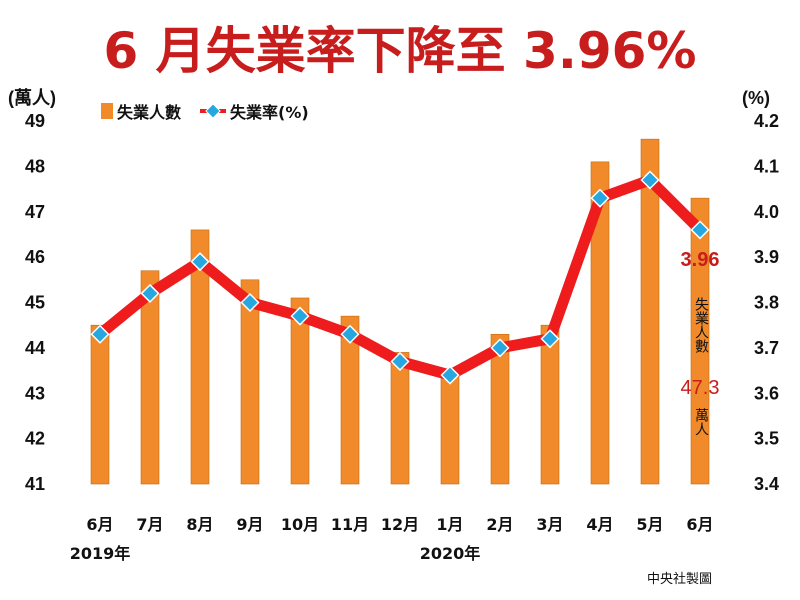  What do you see at coordinates (35, 257) in the screenshot?
I see `left-tick-label: 46` at bounding box center [35, 257].